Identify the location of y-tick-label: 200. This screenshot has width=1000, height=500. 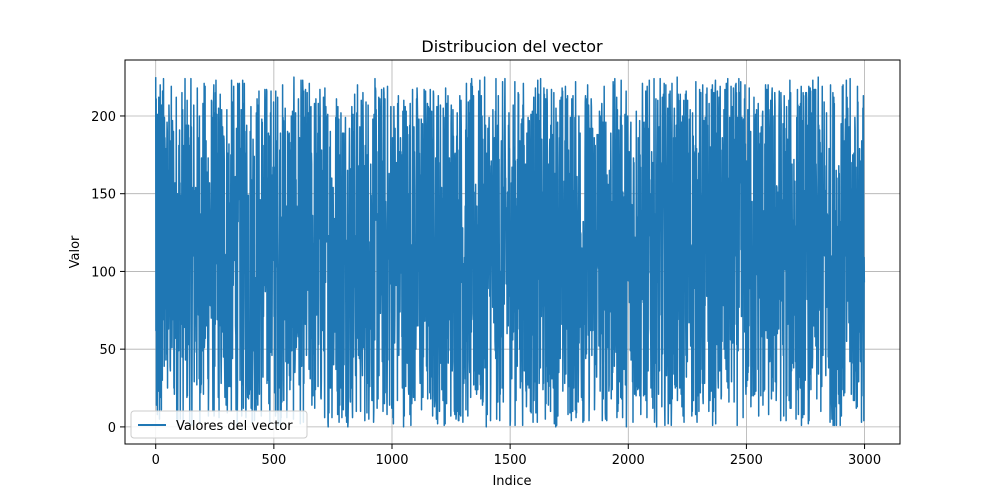
(103, 117).